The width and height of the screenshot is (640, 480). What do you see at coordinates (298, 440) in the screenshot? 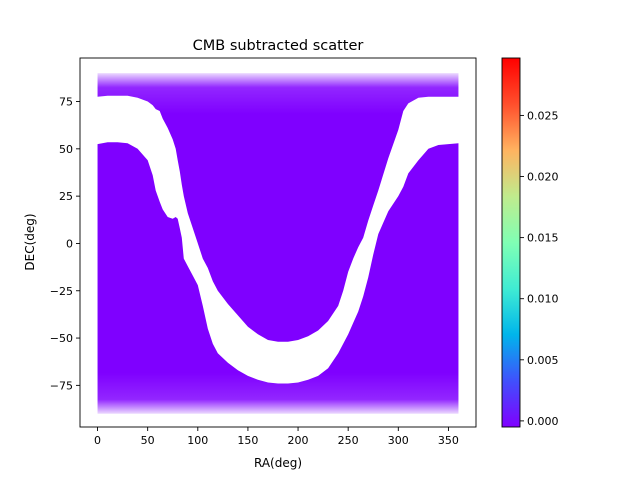
I see `x-tick-label: 200` at bounding box center [298, 440].